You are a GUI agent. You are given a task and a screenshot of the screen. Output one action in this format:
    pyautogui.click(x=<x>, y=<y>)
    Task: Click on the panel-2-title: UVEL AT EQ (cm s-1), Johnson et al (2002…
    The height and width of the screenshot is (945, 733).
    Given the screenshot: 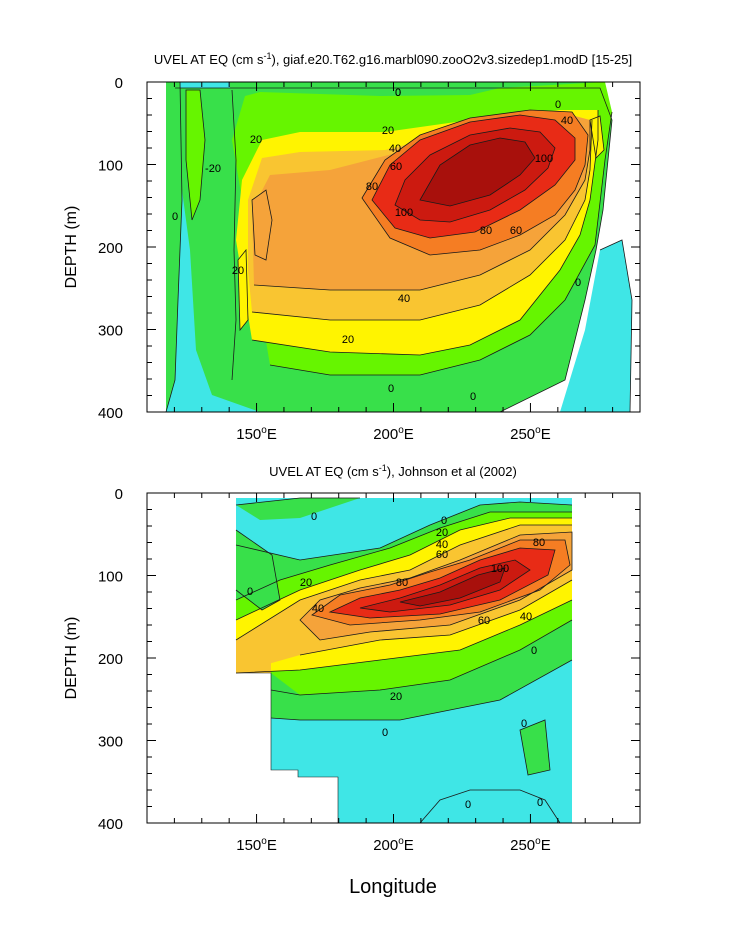 What is the action you would take?
    pyautogui.click(x=393, y=471)
    